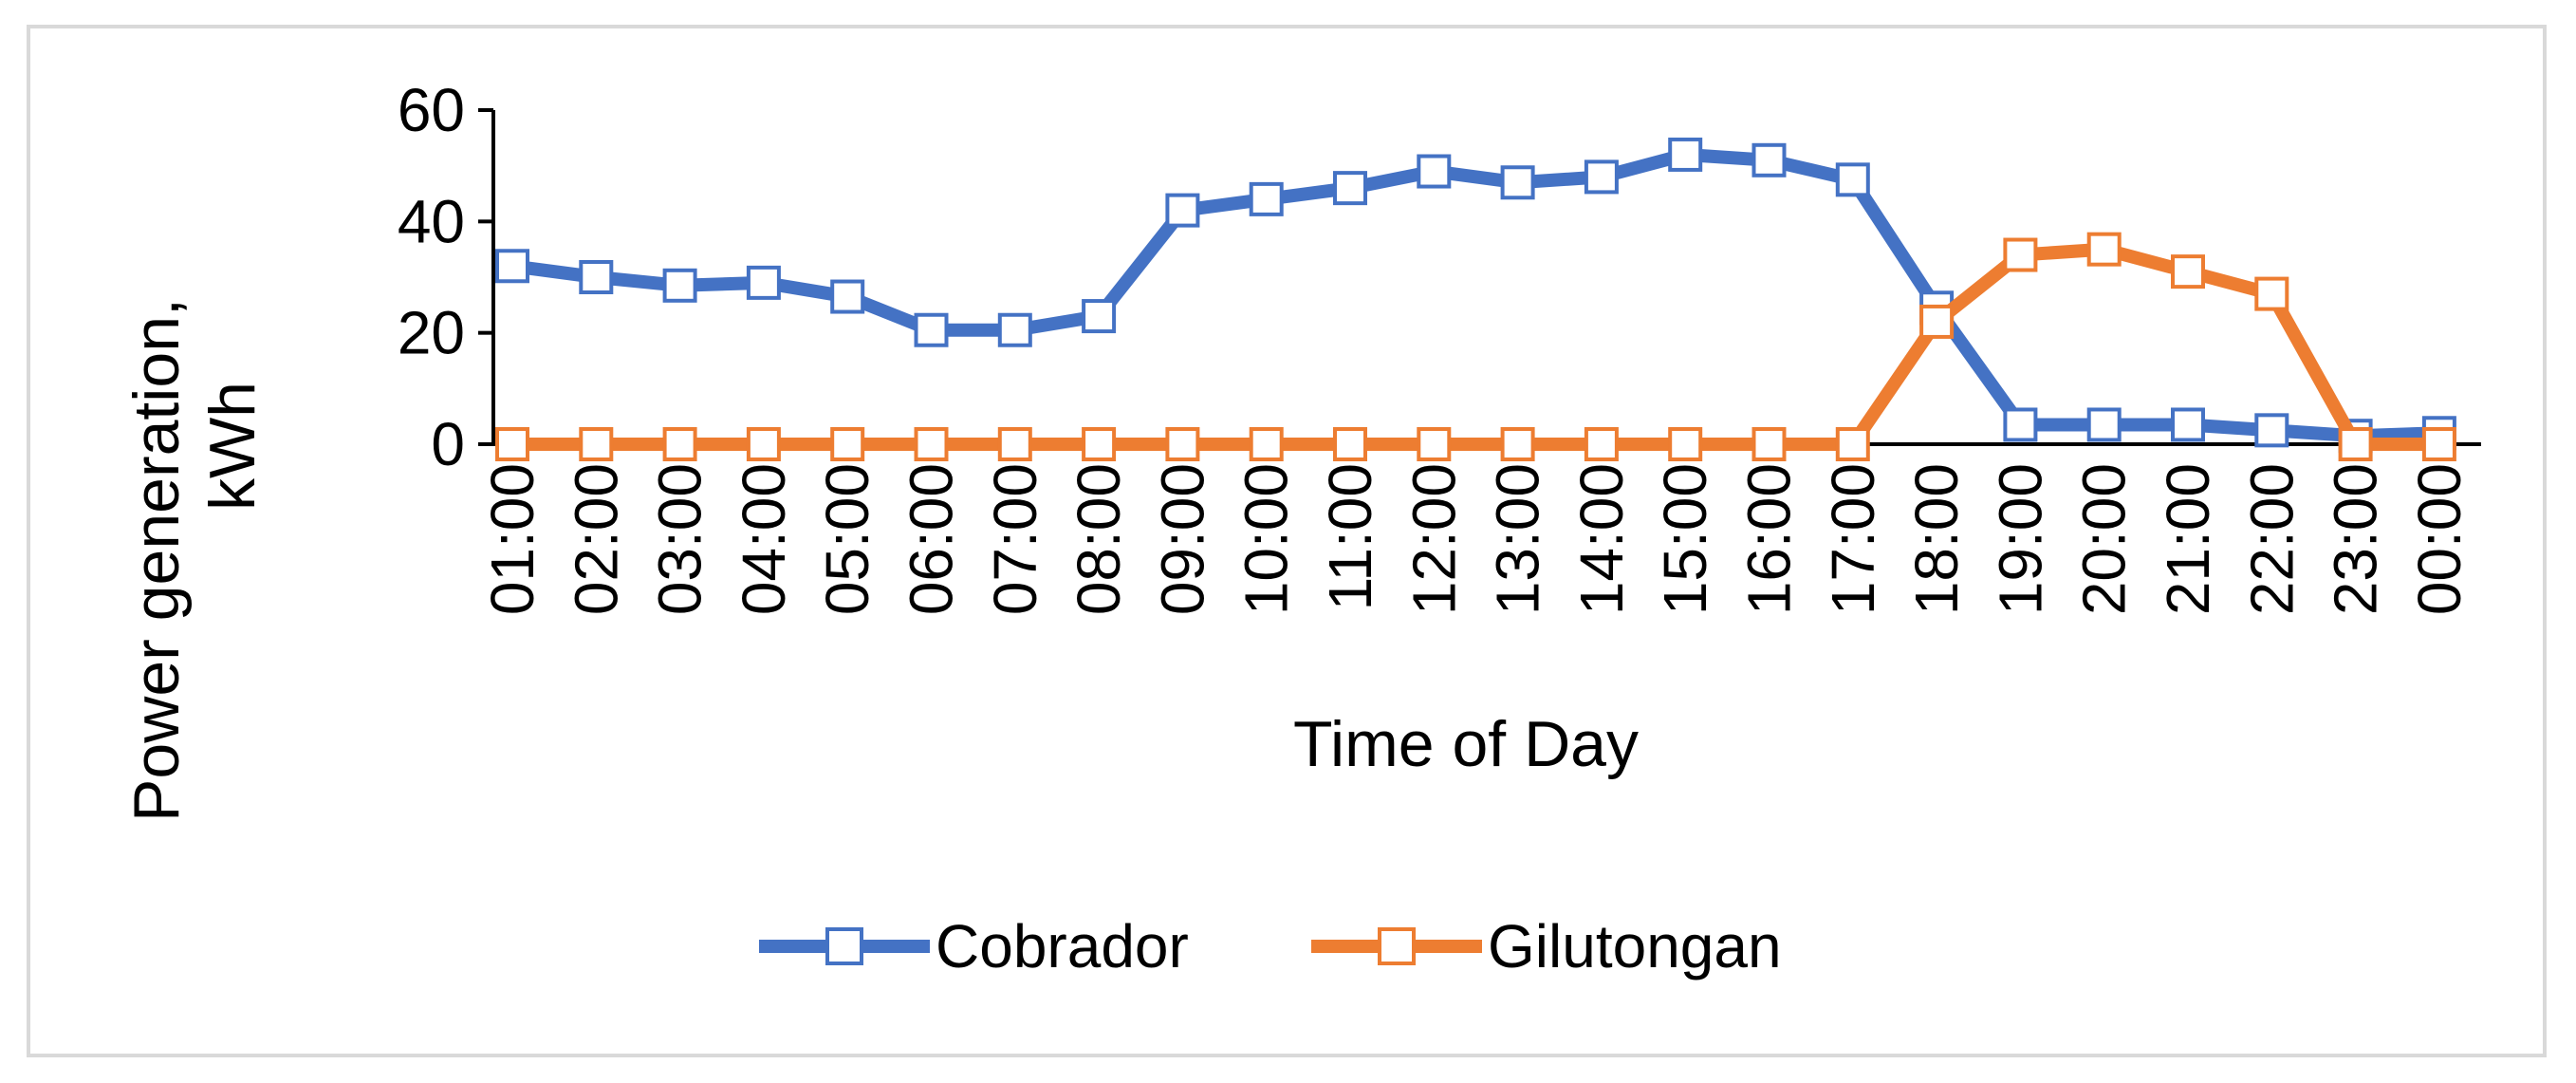  Describe the element at coordinates (232, 446) in the screenshot. I see `y-axis-title-line-2: kWh` at that location.